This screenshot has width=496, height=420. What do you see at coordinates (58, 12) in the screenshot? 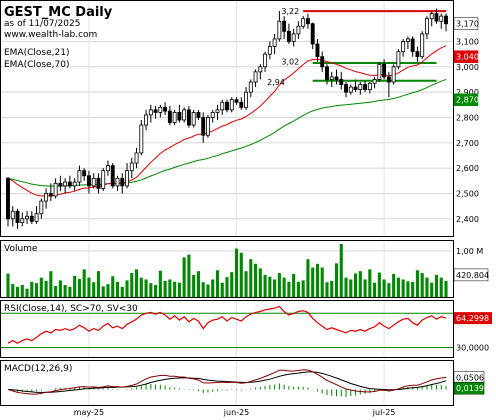
I see `chart-title: GEST_MC Daily` at bounding box center [58, 12].